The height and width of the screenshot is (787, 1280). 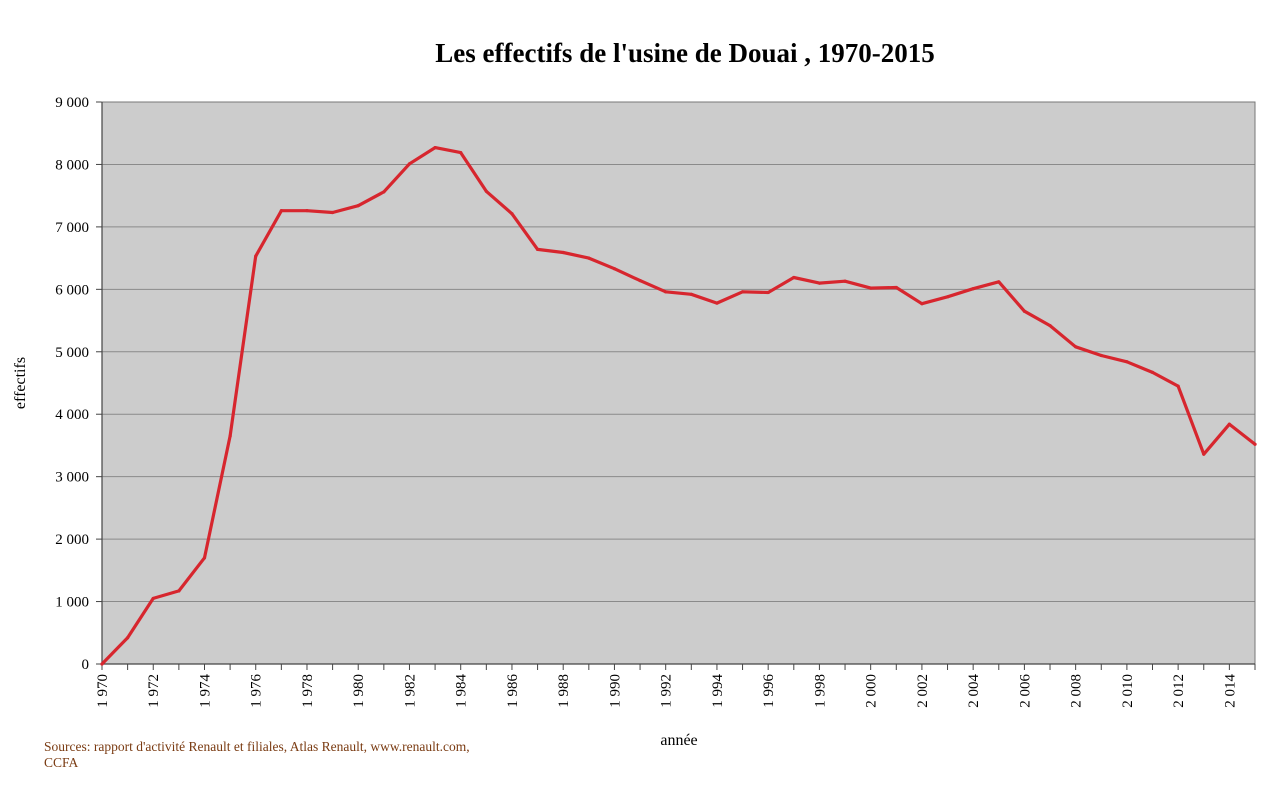 I want to click on x-tick-label: 2 000, so click(x=872, y=691).